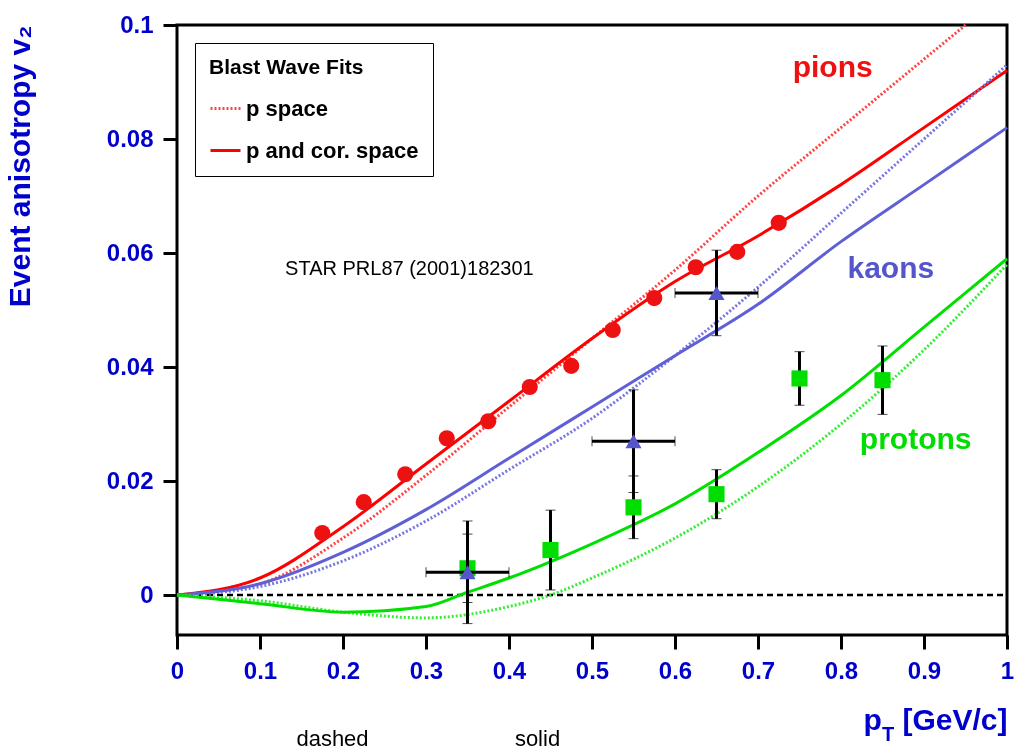 This screenshot has width=1026, height=750. What do you see at coordinates (1007, 670) in the screenshot?
I see `x-tick-label: 1` at bounding box center [1007, 670].